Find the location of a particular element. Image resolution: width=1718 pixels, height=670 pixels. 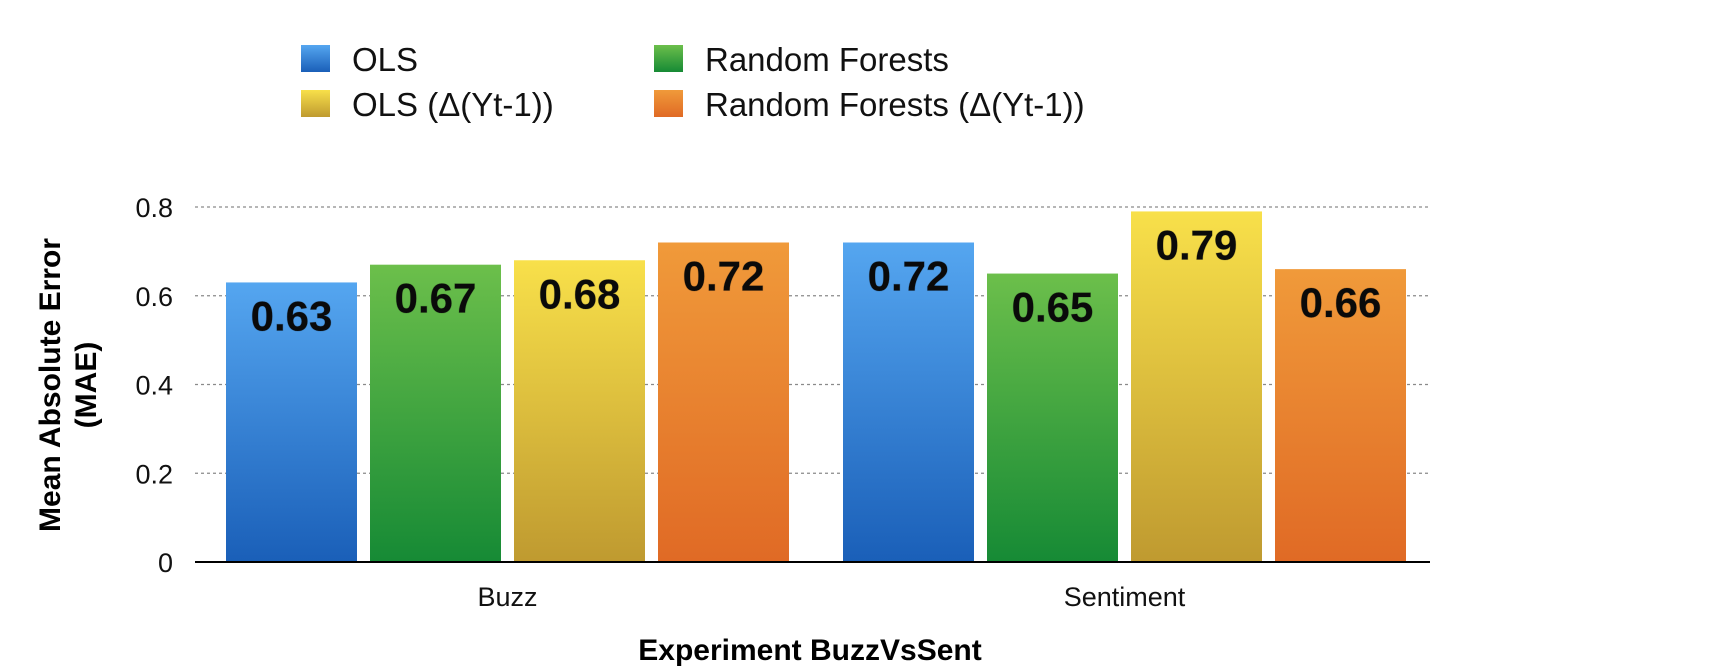

legend-label: OLS (Δ(Yt-1)) is located at coordinates (453, 104).